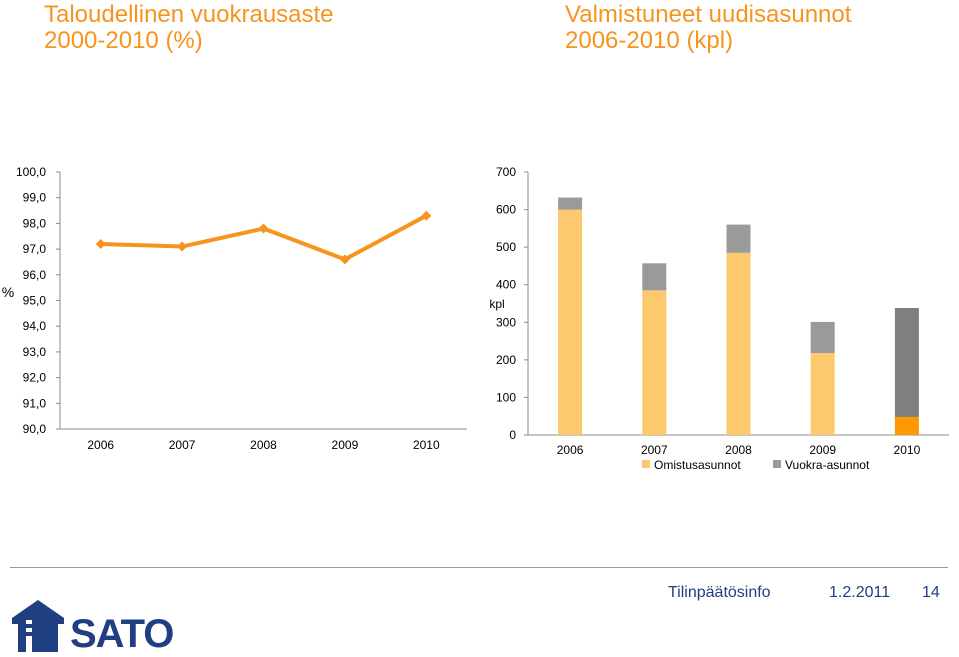 This screenshot has width=959, height=657. Describe the element at coordinates (263, 445) in the screenshot. I see `left-x-tick-label: 2008` at that location.